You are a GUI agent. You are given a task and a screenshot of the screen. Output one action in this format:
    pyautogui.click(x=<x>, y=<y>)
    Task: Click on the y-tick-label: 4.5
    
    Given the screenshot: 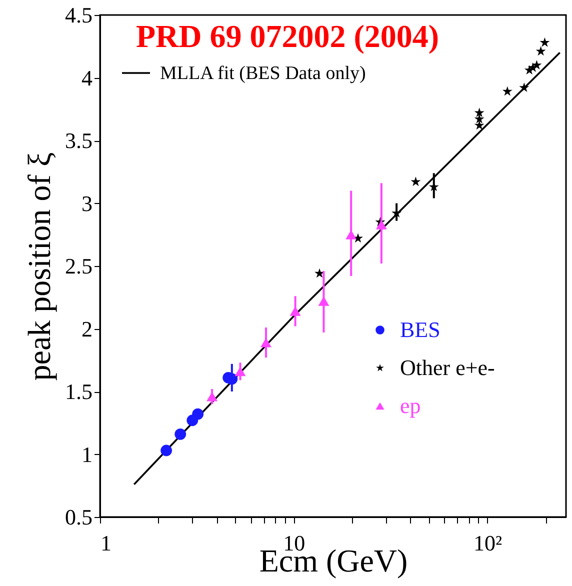 What is the action you would take?
    pyautogui.click(x=78, y=15)
    